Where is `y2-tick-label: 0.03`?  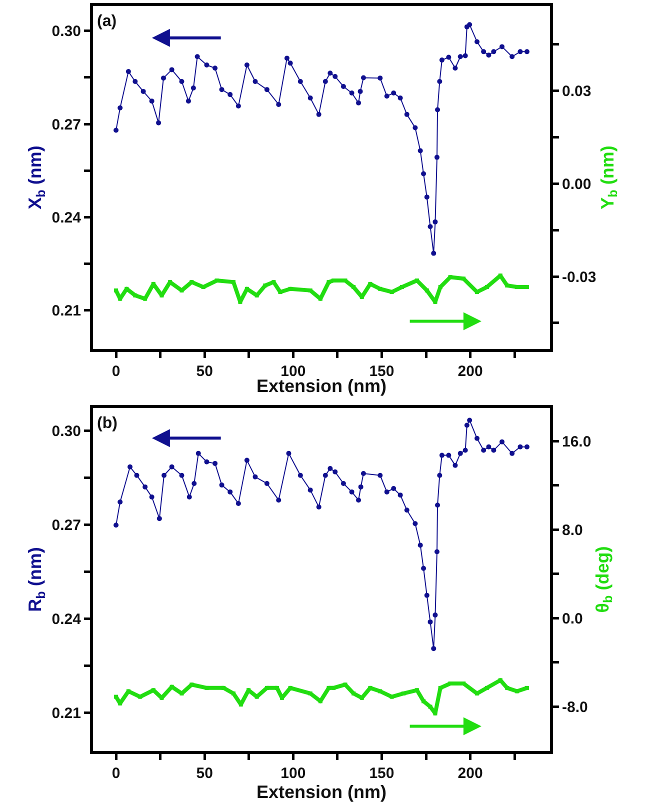
y2-tick-label: 0.03 is located at coordinates (577, 91).